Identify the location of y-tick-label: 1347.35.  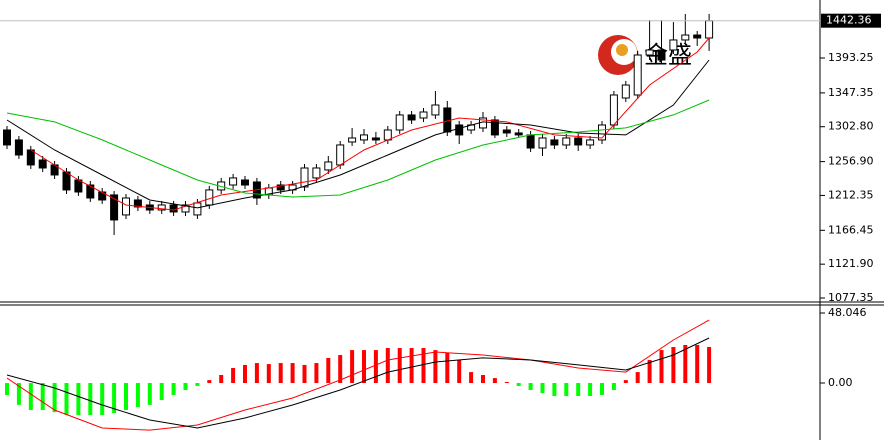
(851, 92).